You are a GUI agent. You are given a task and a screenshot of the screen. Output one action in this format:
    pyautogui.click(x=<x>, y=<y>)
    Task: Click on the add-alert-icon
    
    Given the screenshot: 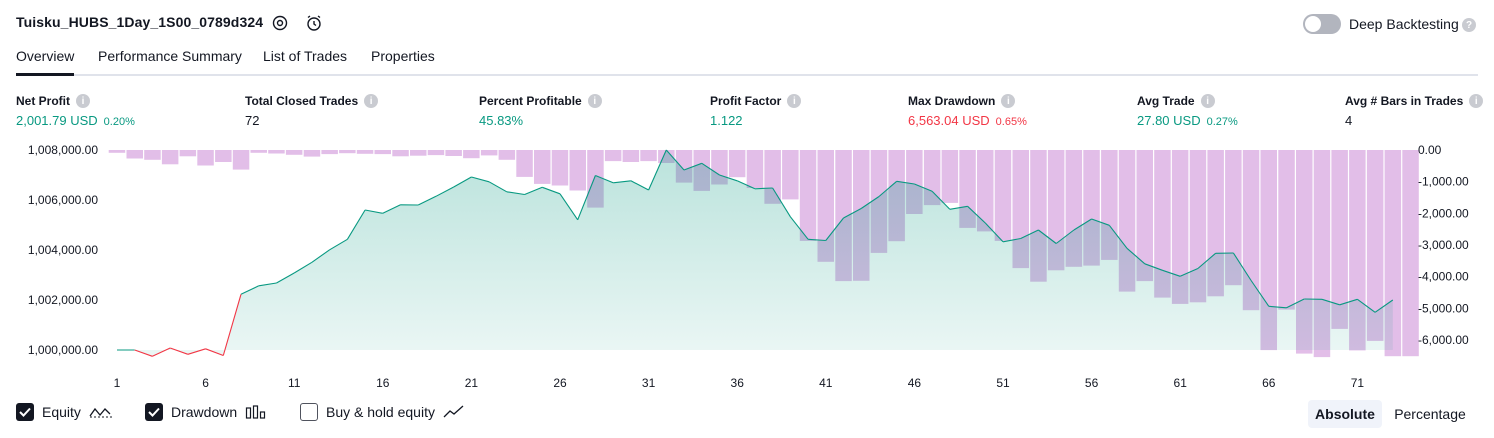 What is the action you would take?
    pyautogui.click(x=314, y=23)
    